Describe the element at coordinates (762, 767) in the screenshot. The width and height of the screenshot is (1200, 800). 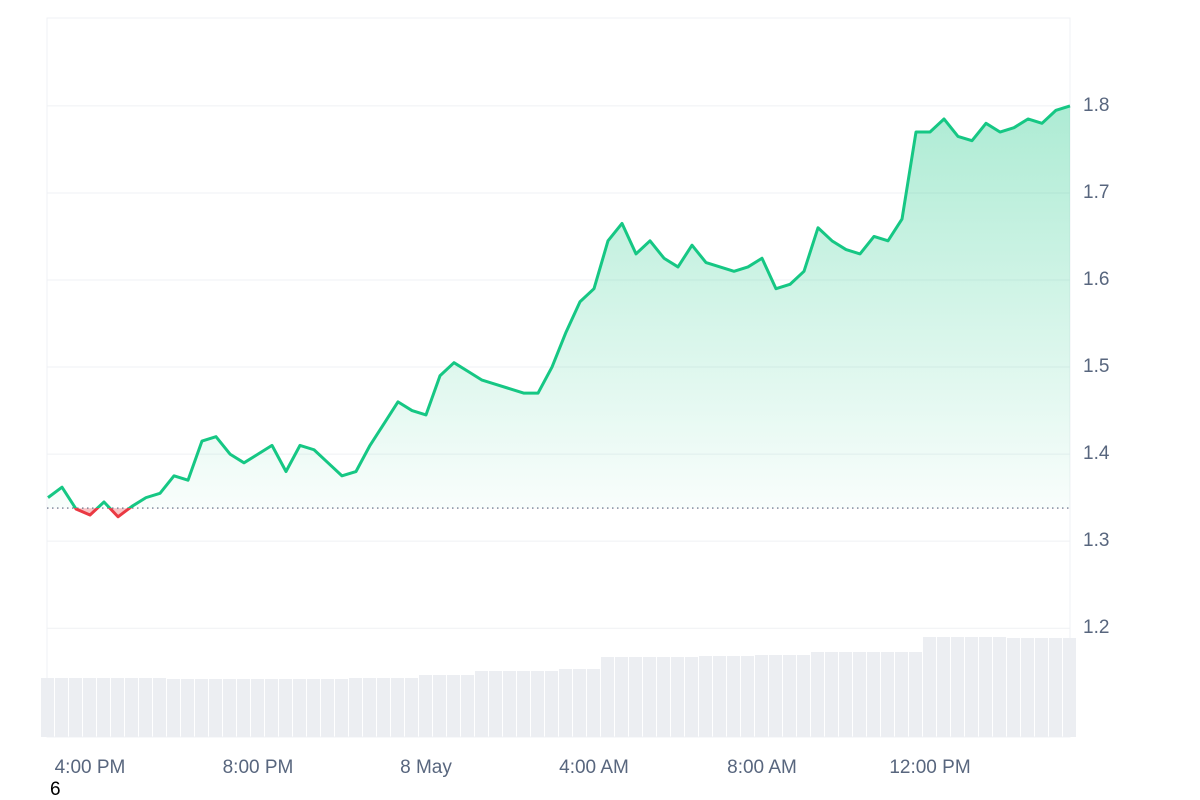
I see `x-tick-label: 8:00 AM` at that location.